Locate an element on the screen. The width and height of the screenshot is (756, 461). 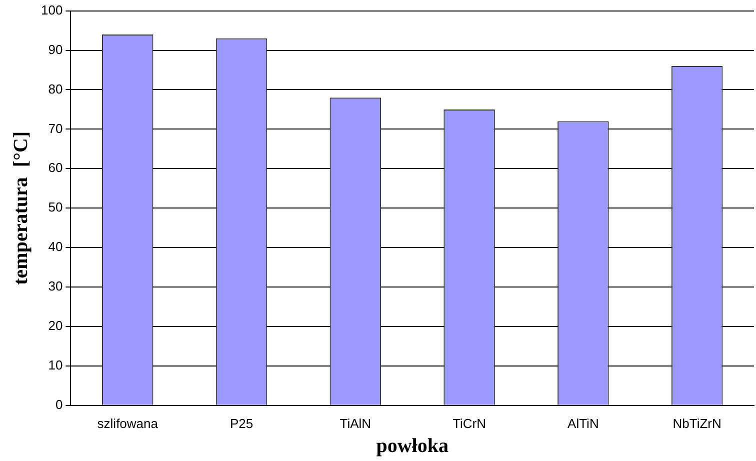
x-axis-title: powłoka is located at coordinates (412, 446).